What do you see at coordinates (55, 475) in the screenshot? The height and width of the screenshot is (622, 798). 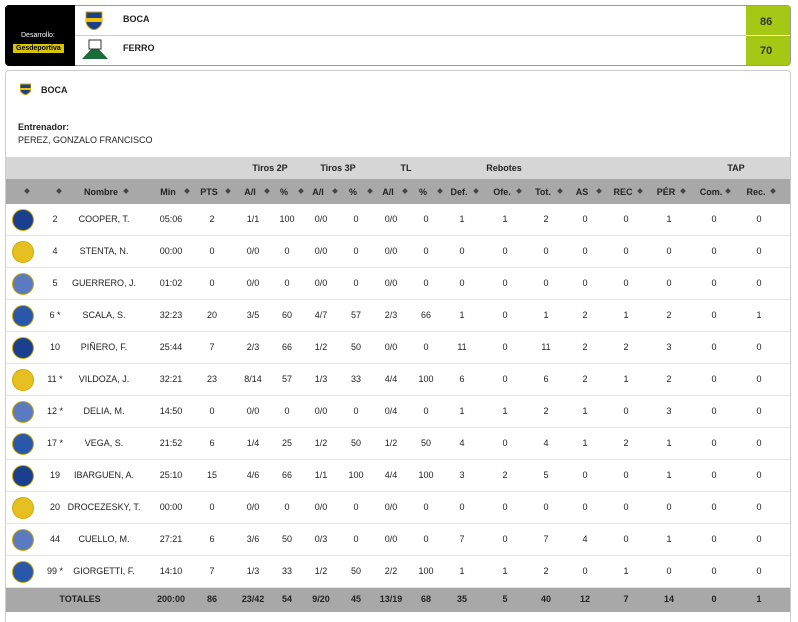 I see `player-number: 19` at bounding box center [55, 475].